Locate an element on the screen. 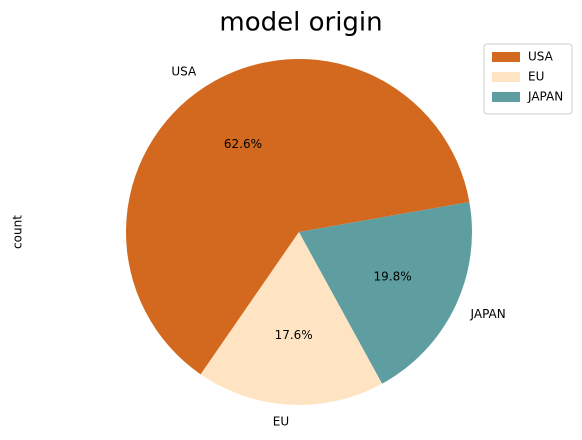 The image size is (582, 440). legend: USA EU JAPAN is located at coordinates (528, 79).